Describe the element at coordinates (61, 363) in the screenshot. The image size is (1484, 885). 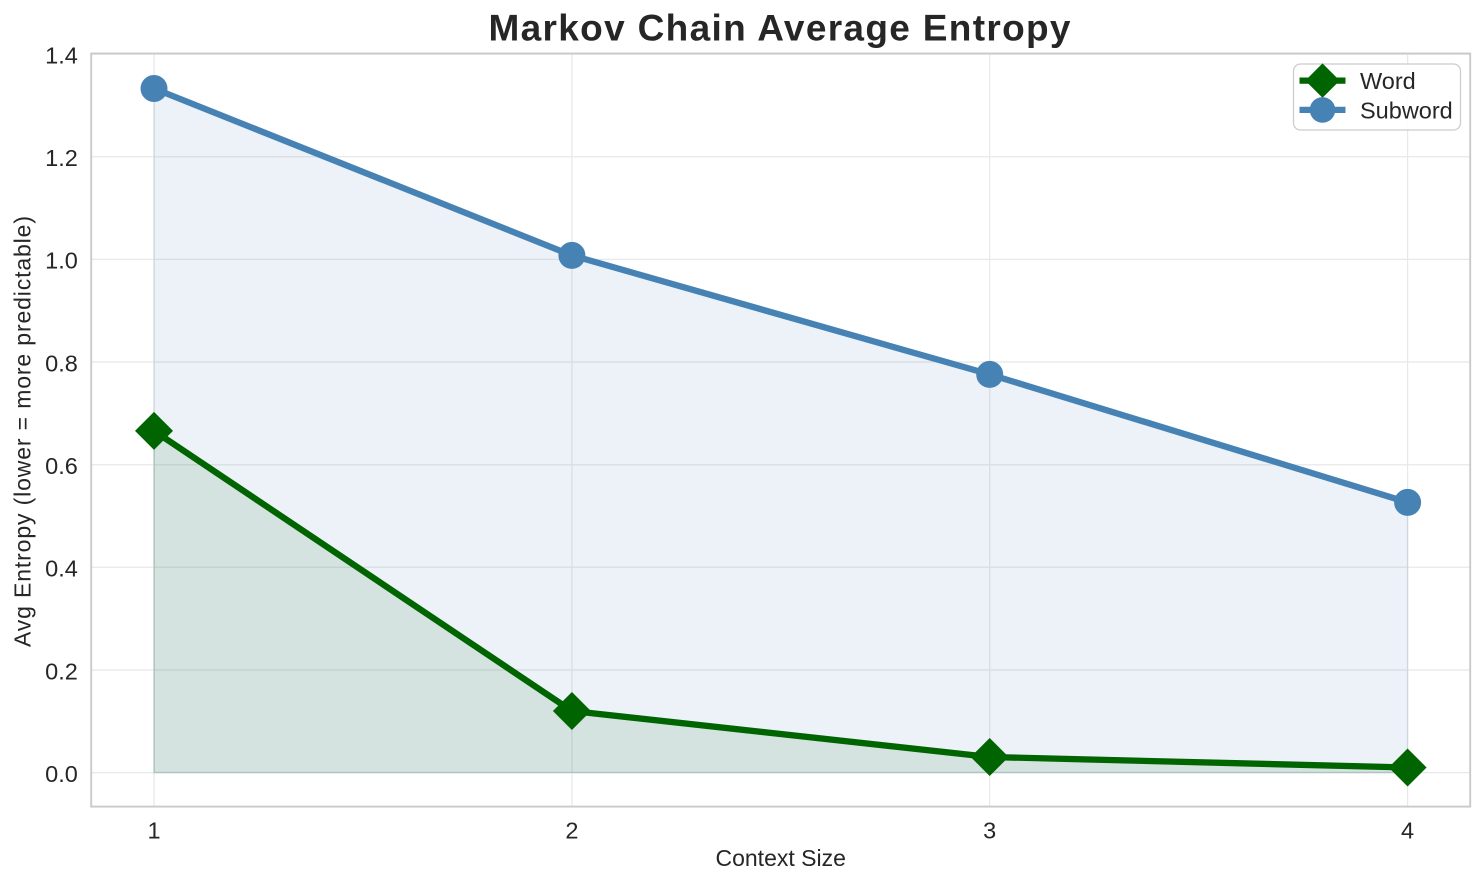
I see `svg-text: 0.8` at that location.